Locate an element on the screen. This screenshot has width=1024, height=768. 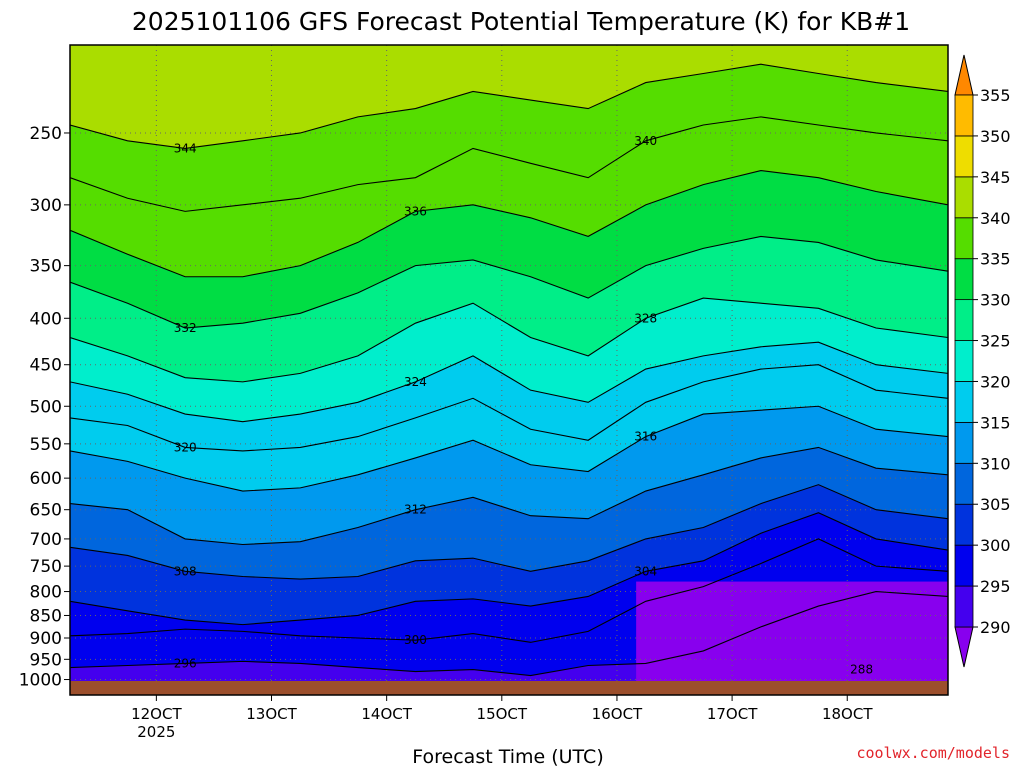
isentrope-label-304: 304 is located at coordinates (645, 571).